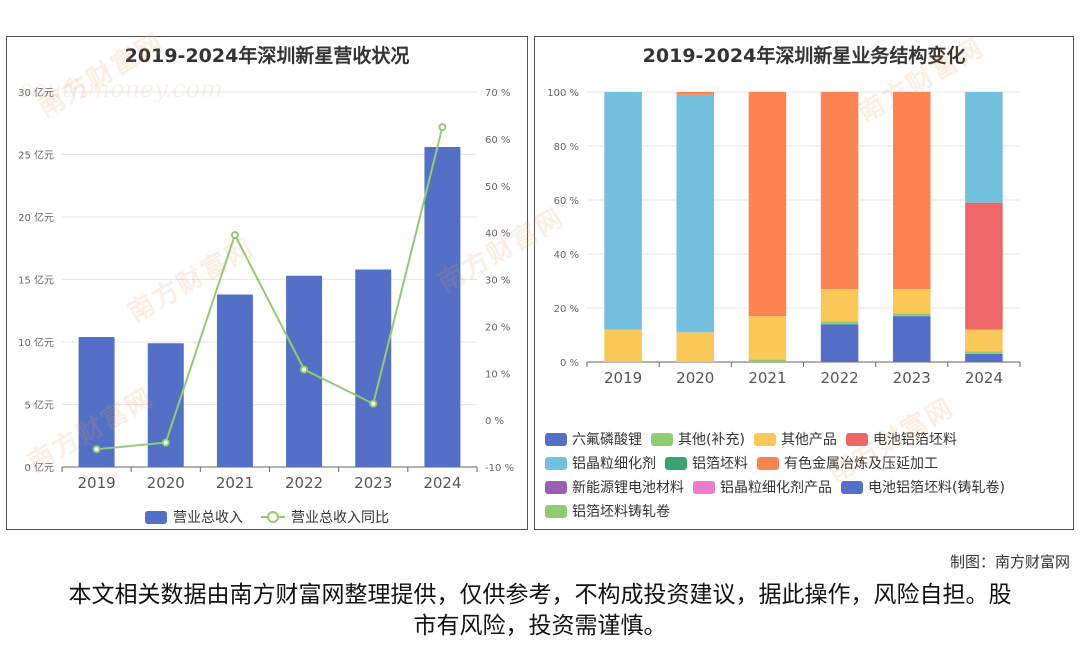 The height and width of the screenshot is (646, 1080). I want to click on legend-item: 铝晶粒细化剂产品, so click(762, 487).